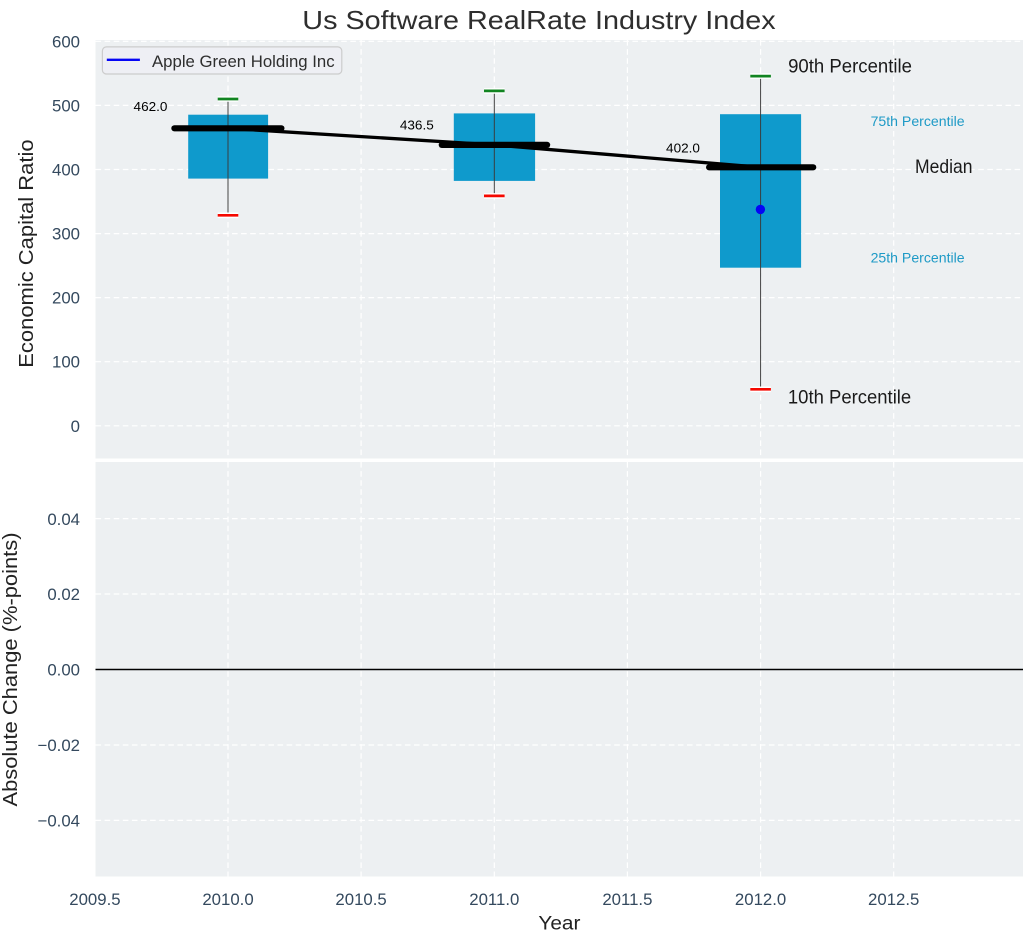 This screenshot has height=947, width=1034. Describe the element at coordinates (538, 20) in the screenshot. I see `svg-text:Us Software RealRate Industry: Us Software RealRate Industry Index` at that location.